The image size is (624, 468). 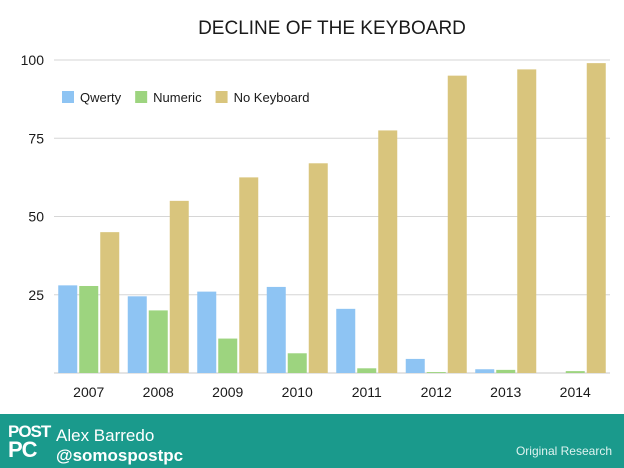 I want to click on author-handle: @somospostpc, so click(x=120, y=455).